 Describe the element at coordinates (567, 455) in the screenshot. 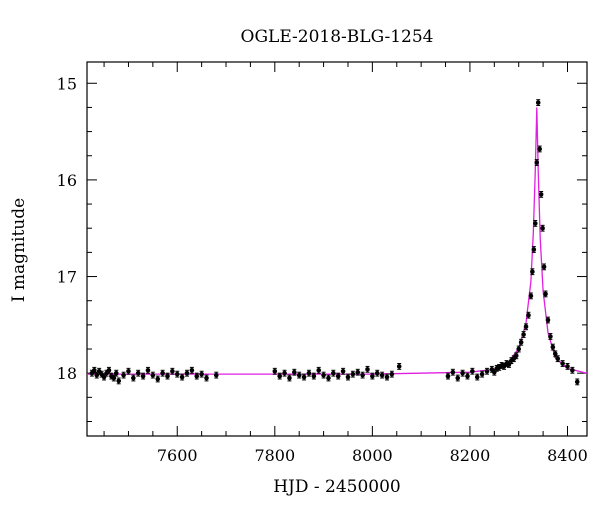

I see `x-tick-label: 8400` at that location.